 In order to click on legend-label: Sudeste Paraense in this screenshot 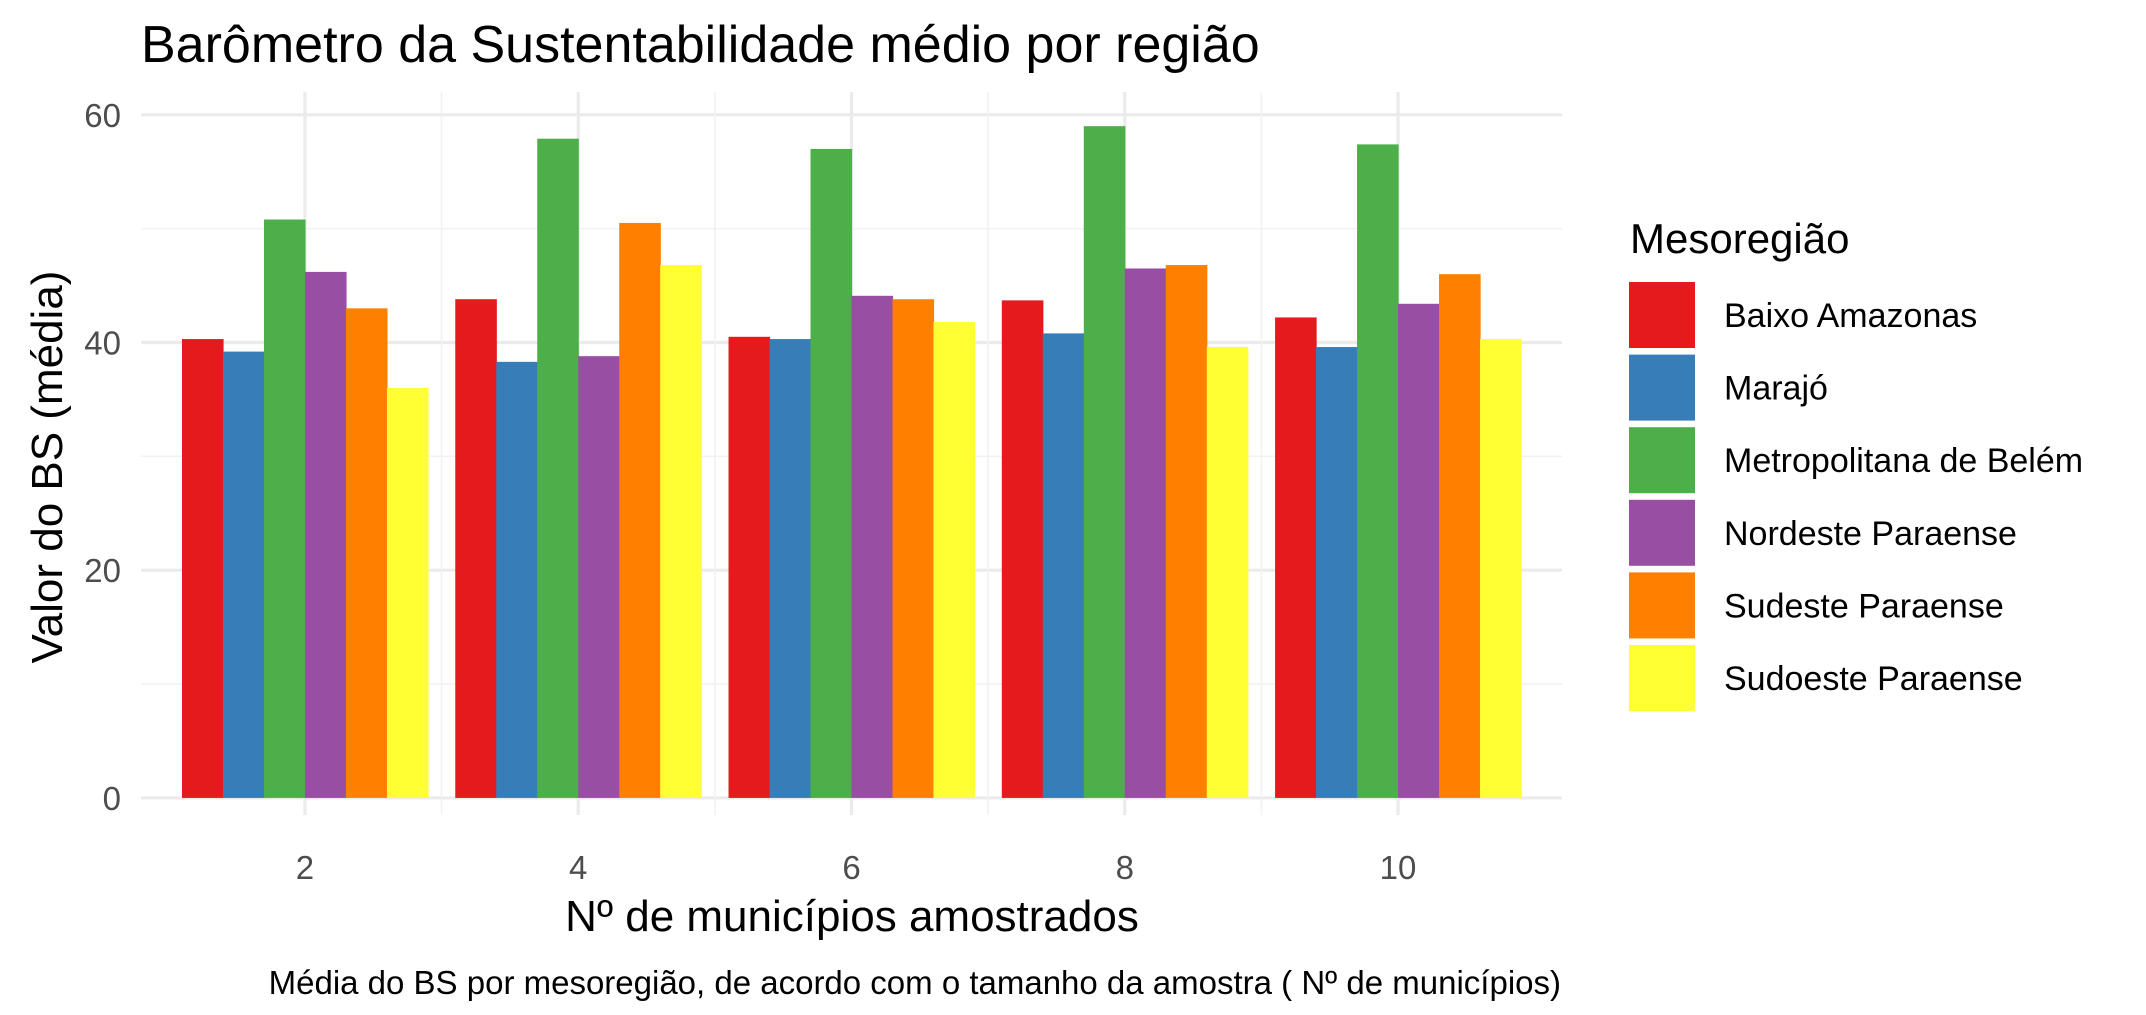, I will do `click(1864, 606)`.